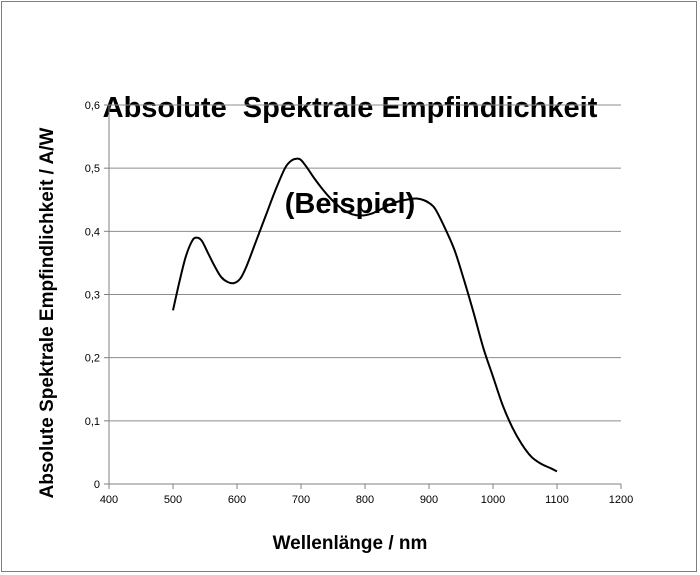  What do you see at coordinates (109, 500) in the screenshot?
I see `x-tick-label: 400` at bounding box center [109, 500].